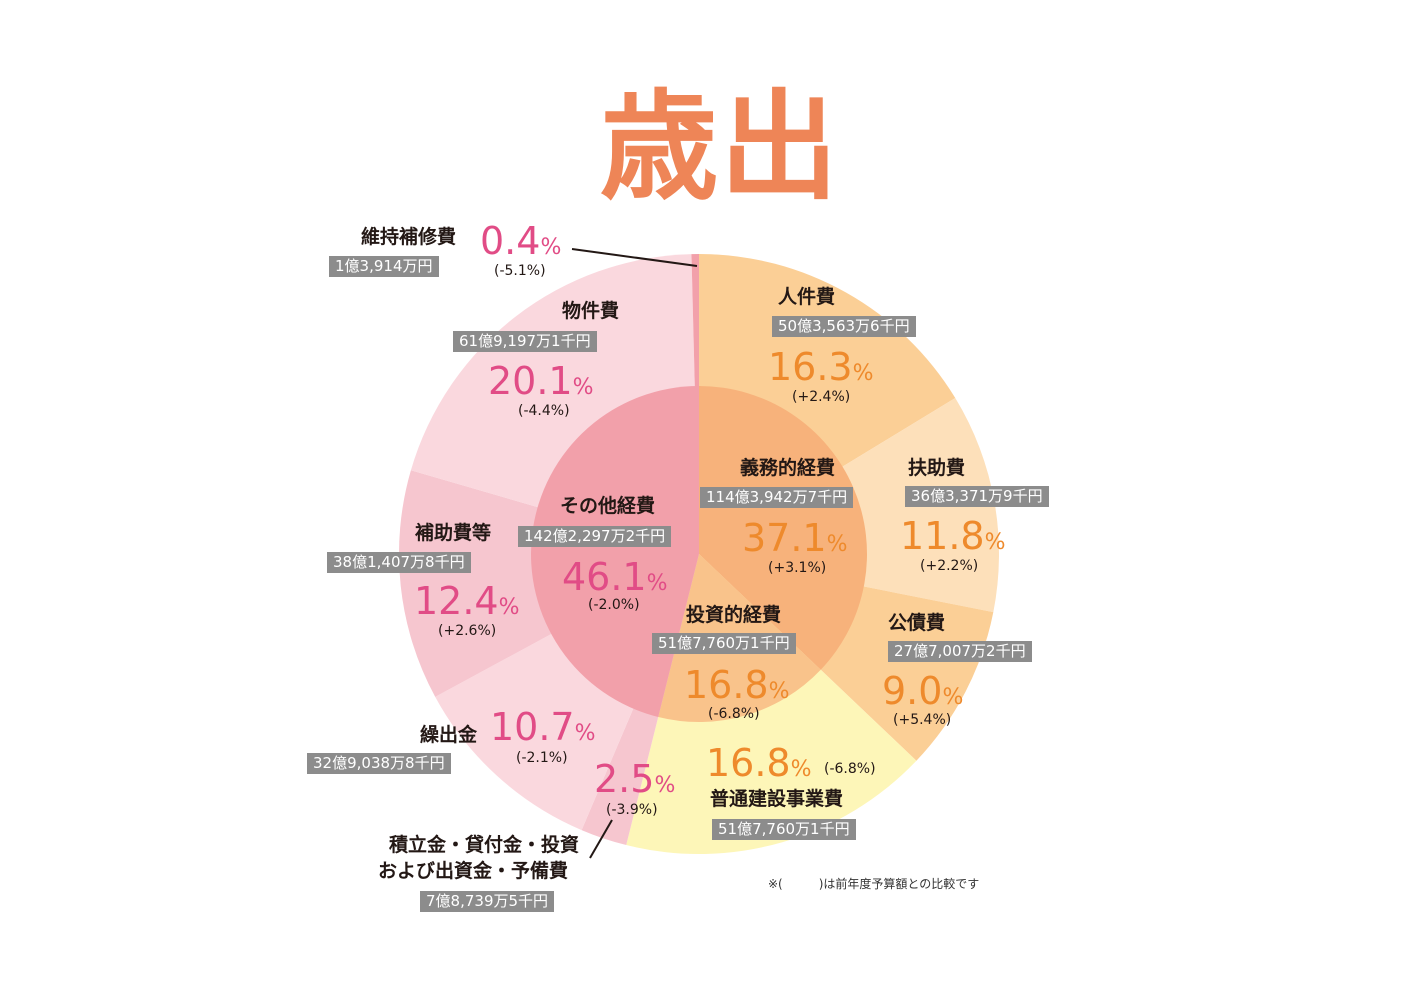 The image size is (1403, 992). Describe the element at coordinates (937, 468) in the screenshot. I see `label-fujo-name: 扶助費` at that location.